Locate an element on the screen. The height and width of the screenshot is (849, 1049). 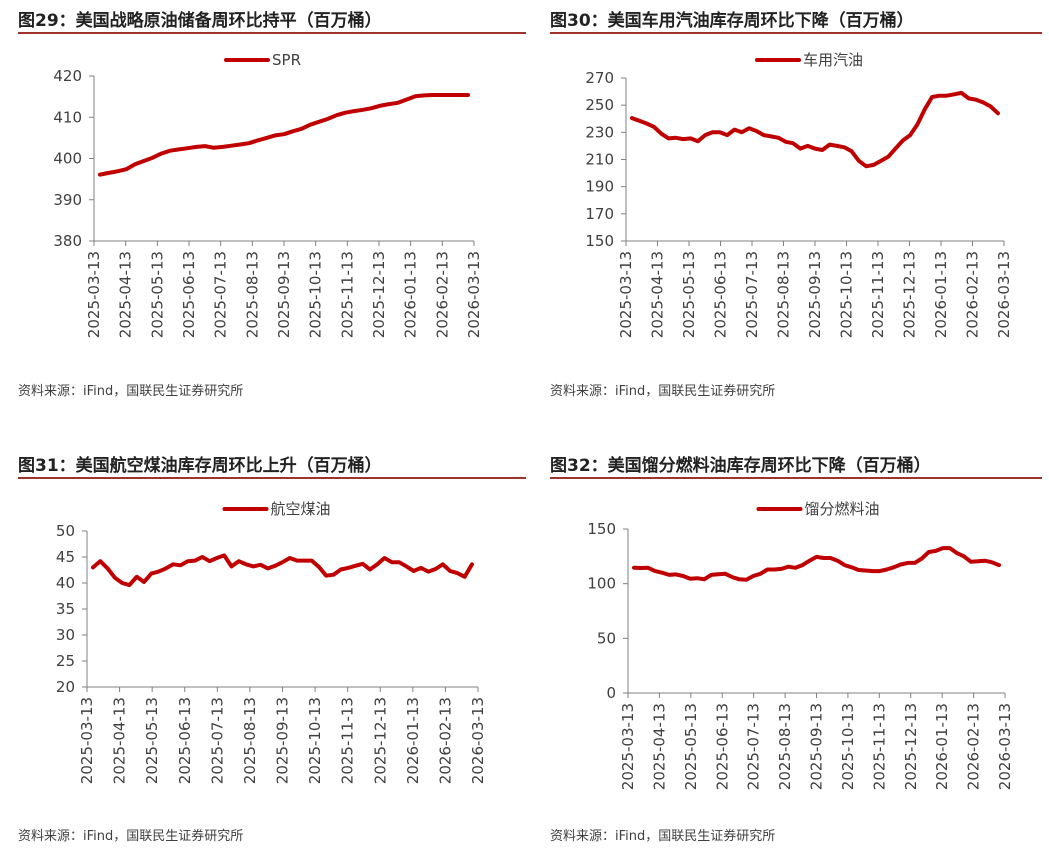
y-tick-label: 210 is located at coordinates (599, 160).